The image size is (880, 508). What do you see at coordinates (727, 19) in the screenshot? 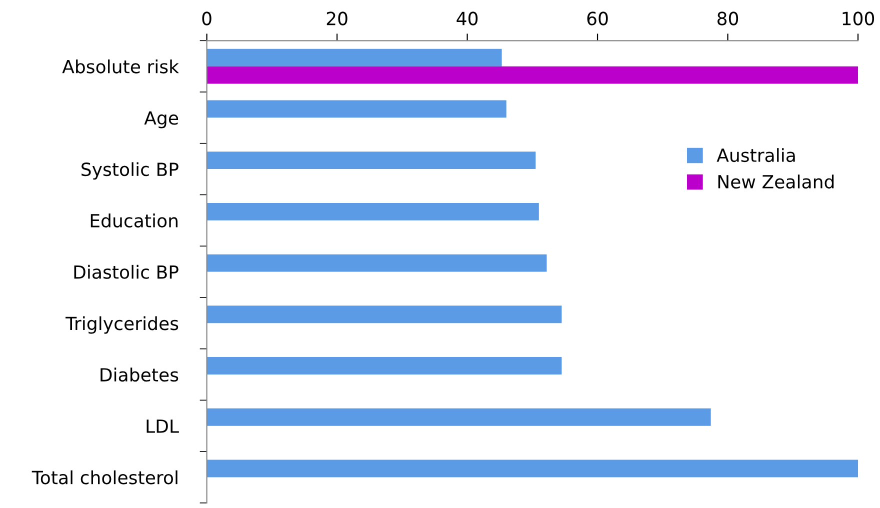
I see `x-tick-label: 80` at bounding box center [727, 19].